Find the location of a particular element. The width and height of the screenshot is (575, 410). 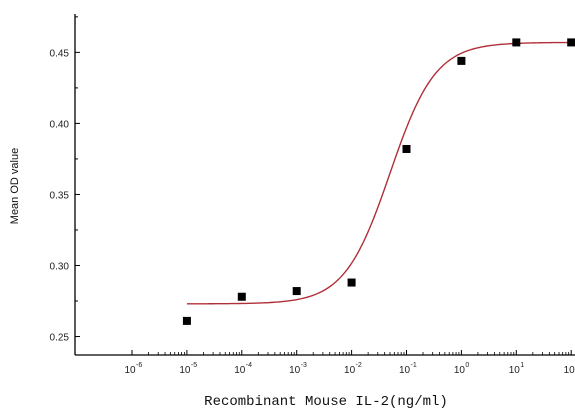

y-tick-label: 0.30 is located at coordinates (60, 266).